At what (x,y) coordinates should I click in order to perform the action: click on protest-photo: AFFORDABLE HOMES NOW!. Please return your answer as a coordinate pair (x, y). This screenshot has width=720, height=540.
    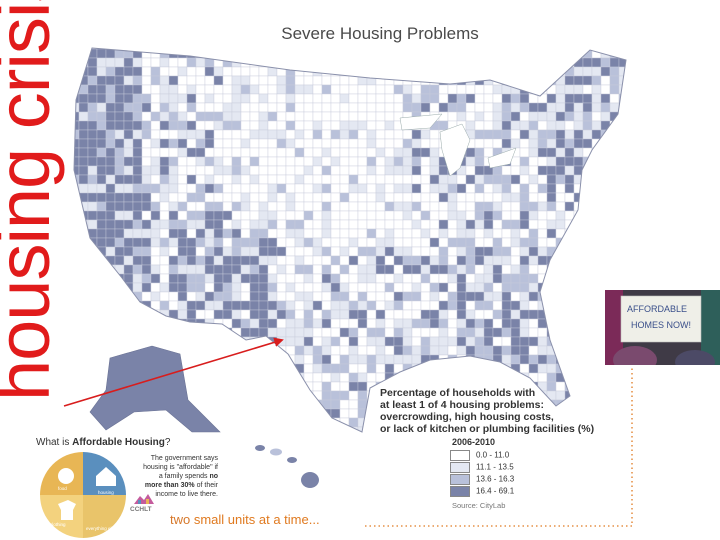
    Looking at the image, I should click on (662, 327).